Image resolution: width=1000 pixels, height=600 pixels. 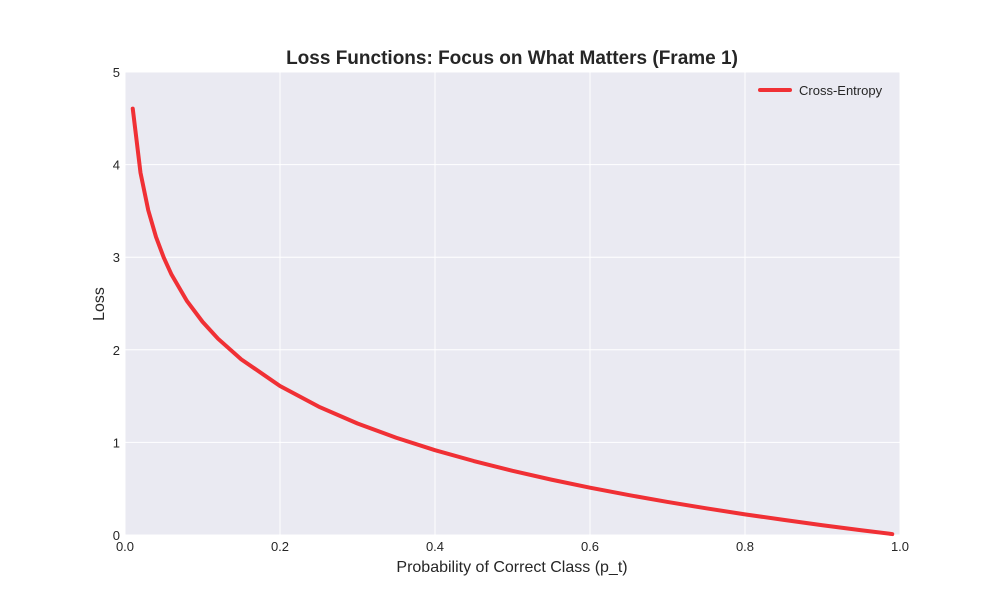 What do you see at coordinates (745, 546) in the screenshot?
I see `x-tick-label: 0.8` at bounding box center [745, 546].